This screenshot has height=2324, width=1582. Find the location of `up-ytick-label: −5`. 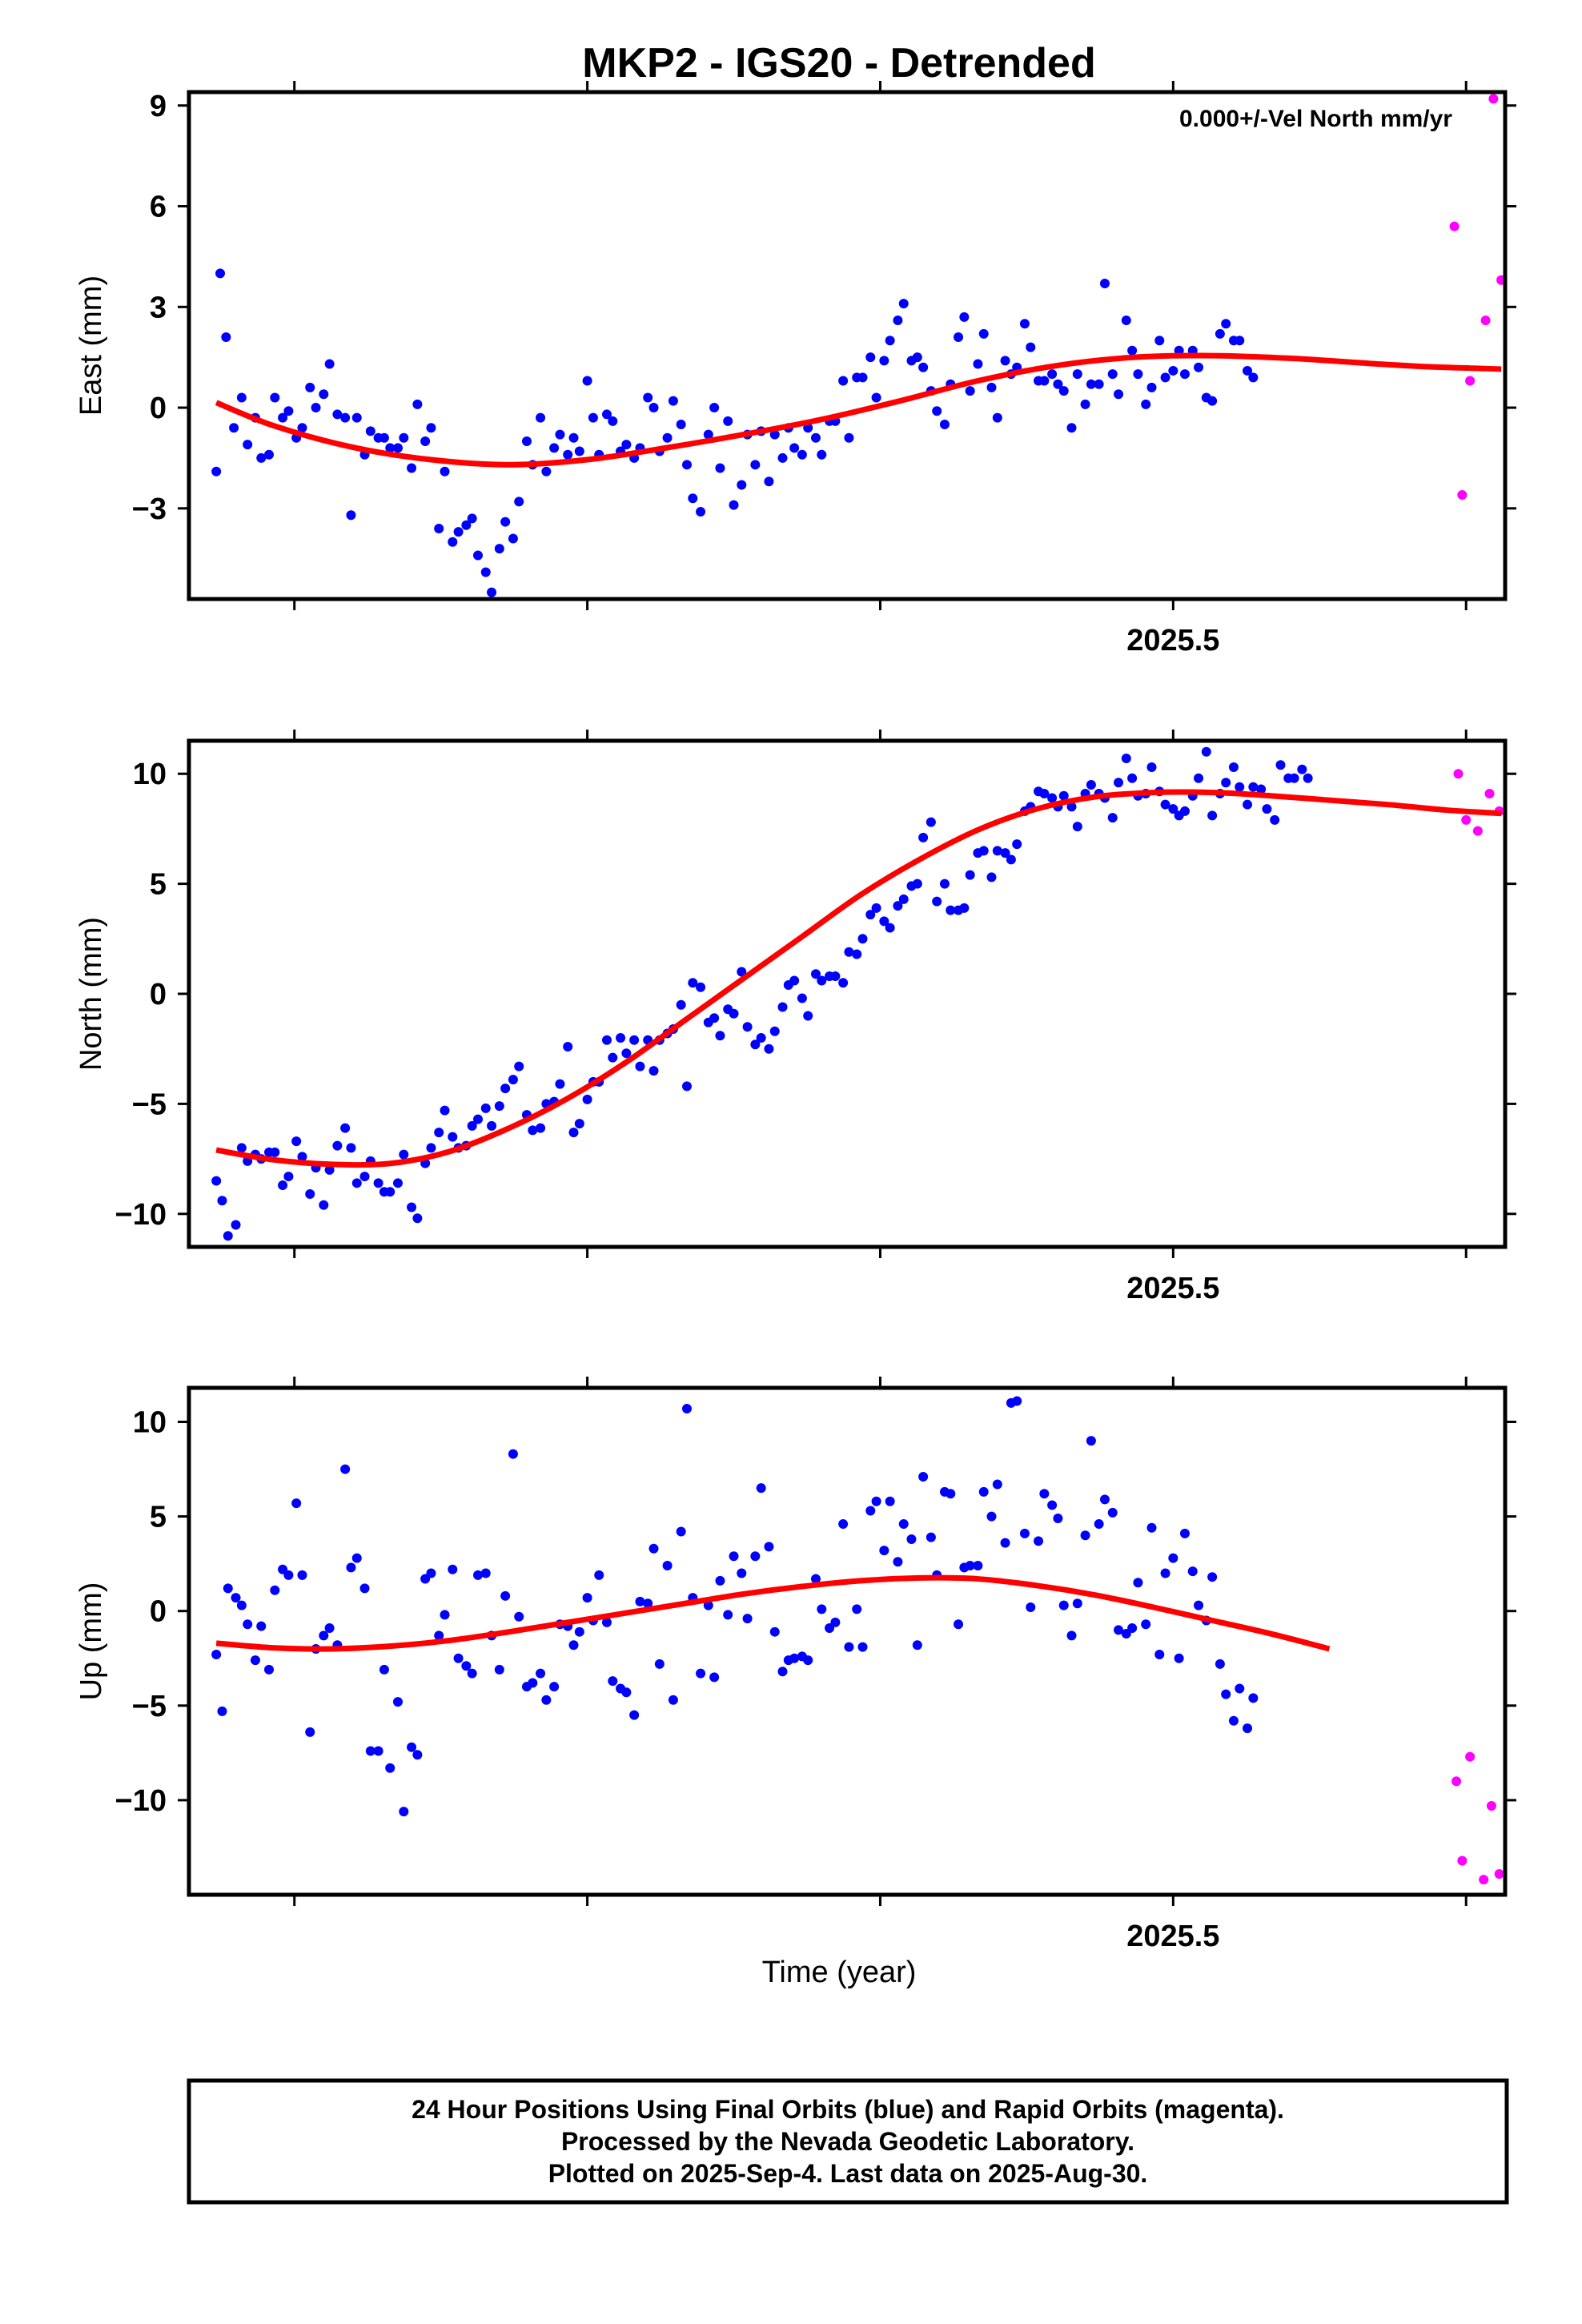

up-ytick-label: −5 is located at coordinates (149, 1707).